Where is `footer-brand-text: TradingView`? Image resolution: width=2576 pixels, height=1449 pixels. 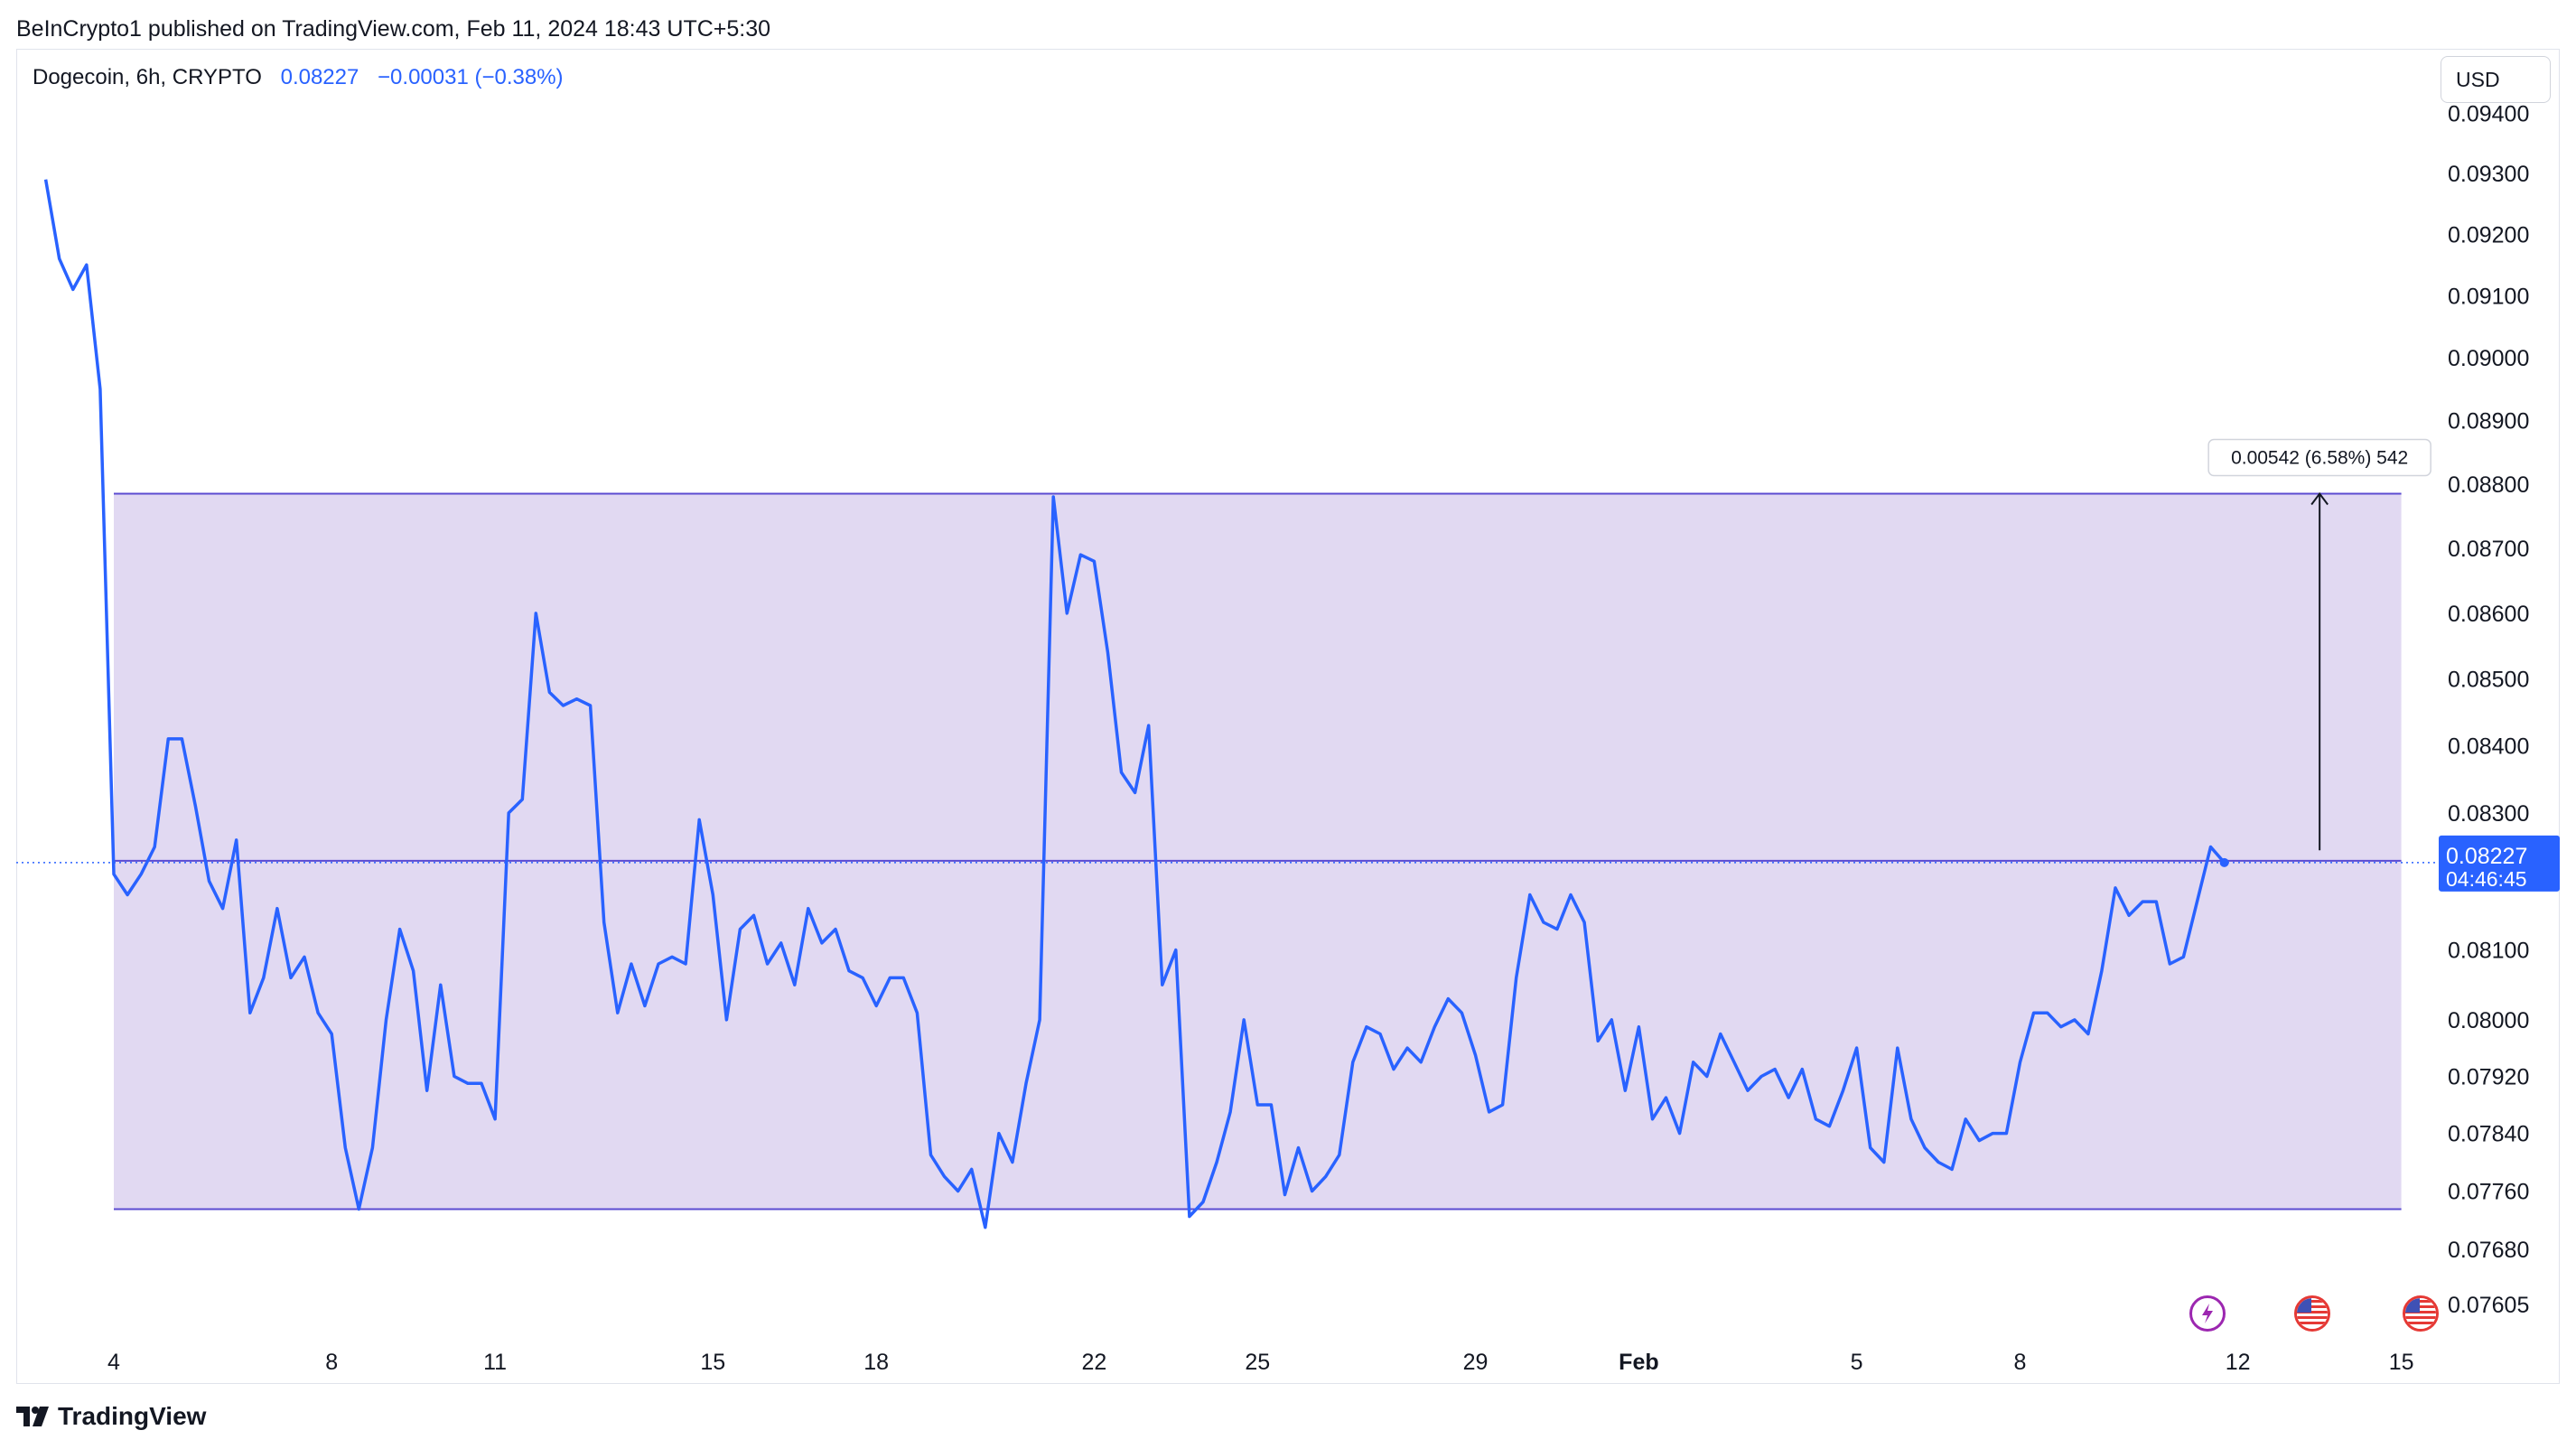 footer-brand-text: TradingView is located at coordinates (132, 1416).